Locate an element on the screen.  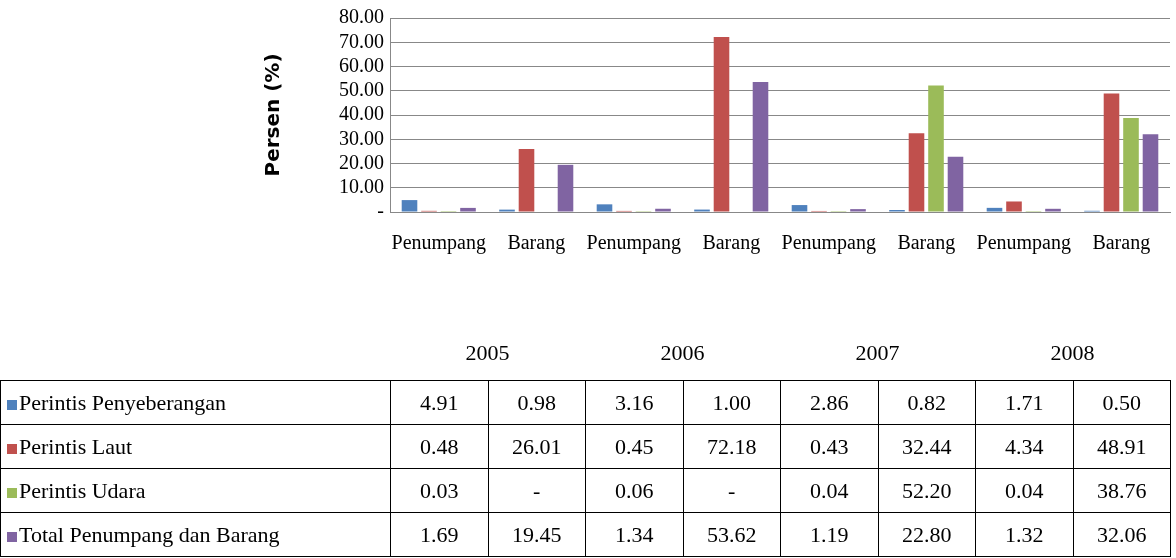
data-label: 53.62 is located at coordinates (732, 534).